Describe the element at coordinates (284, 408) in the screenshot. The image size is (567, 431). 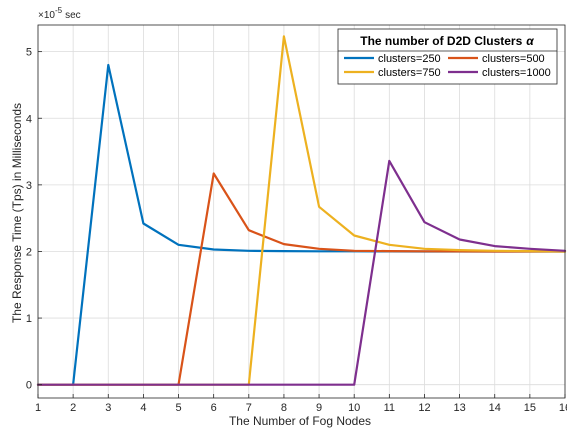
I see `x-tick-label: 8` at that location.